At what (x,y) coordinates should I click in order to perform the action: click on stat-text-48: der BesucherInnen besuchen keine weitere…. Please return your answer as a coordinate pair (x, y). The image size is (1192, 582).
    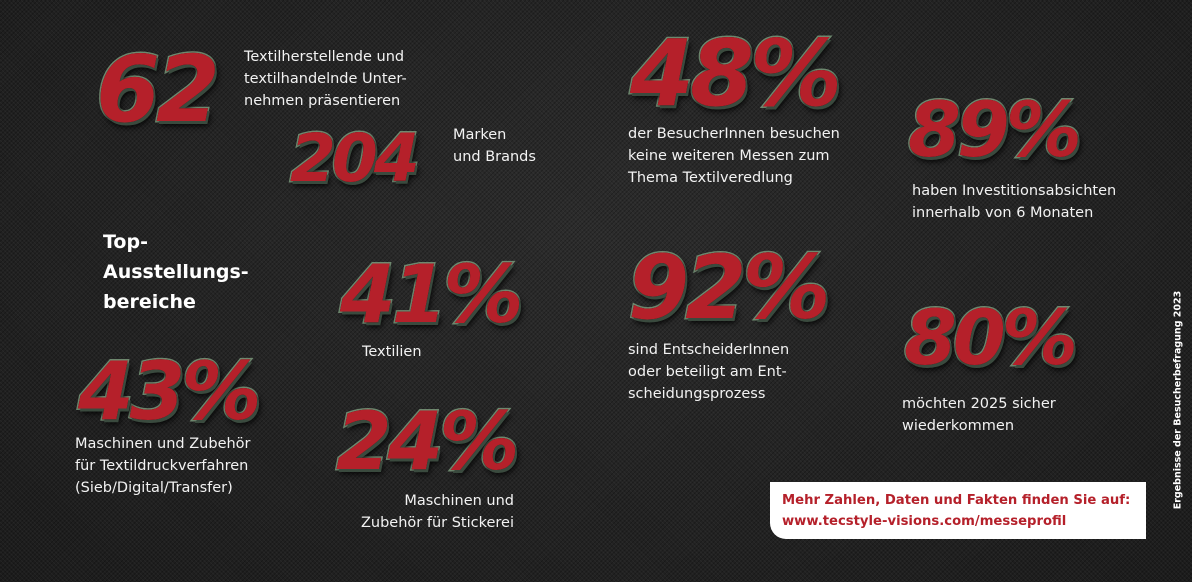
    Looking at the image, I should click on (734, 156).